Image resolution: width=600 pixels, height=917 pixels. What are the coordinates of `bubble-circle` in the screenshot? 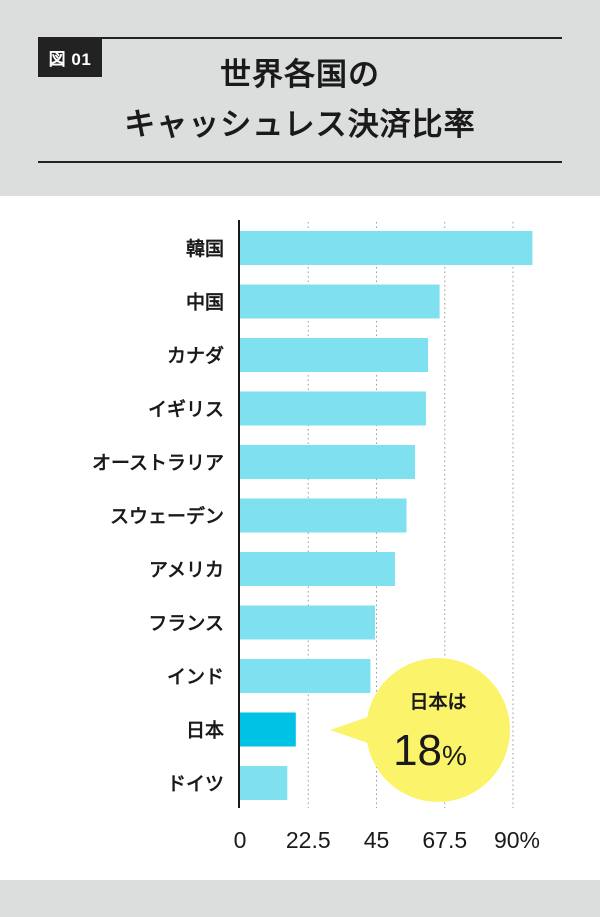 It's located at (438, 730).